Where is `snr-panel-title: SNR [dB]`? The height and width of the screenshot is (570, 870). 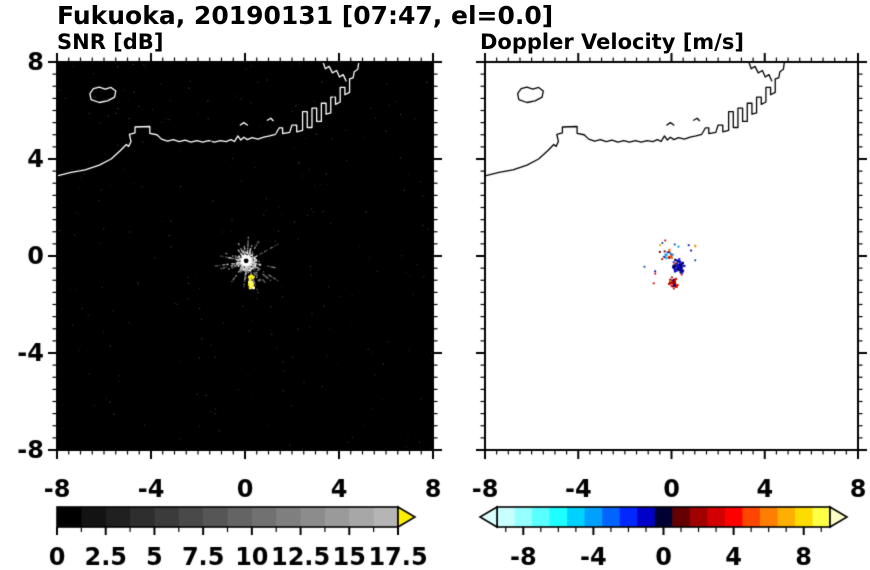 snr-panel-title: SNR [dB] is located at coordinates (110, 42).